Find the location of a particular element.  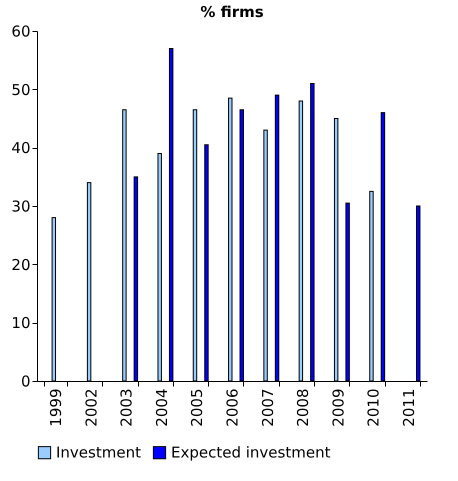

legend-label: Expected investment is located at coordinates (251, 453).